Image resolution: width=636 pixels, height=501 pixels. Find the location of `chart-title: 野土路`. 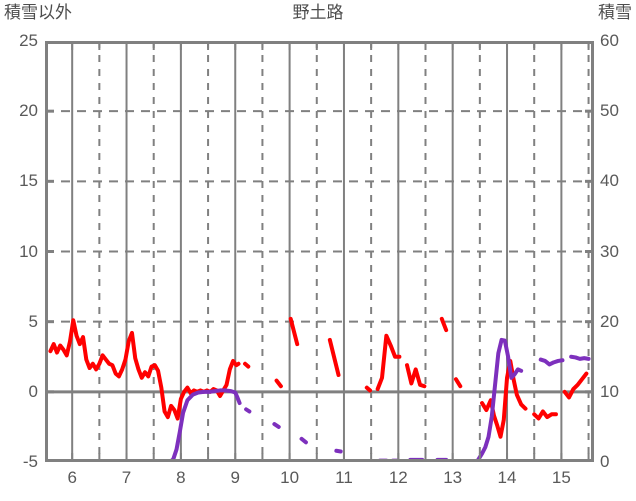

chart-title: 野土路 is located at coordinates (318, 12).